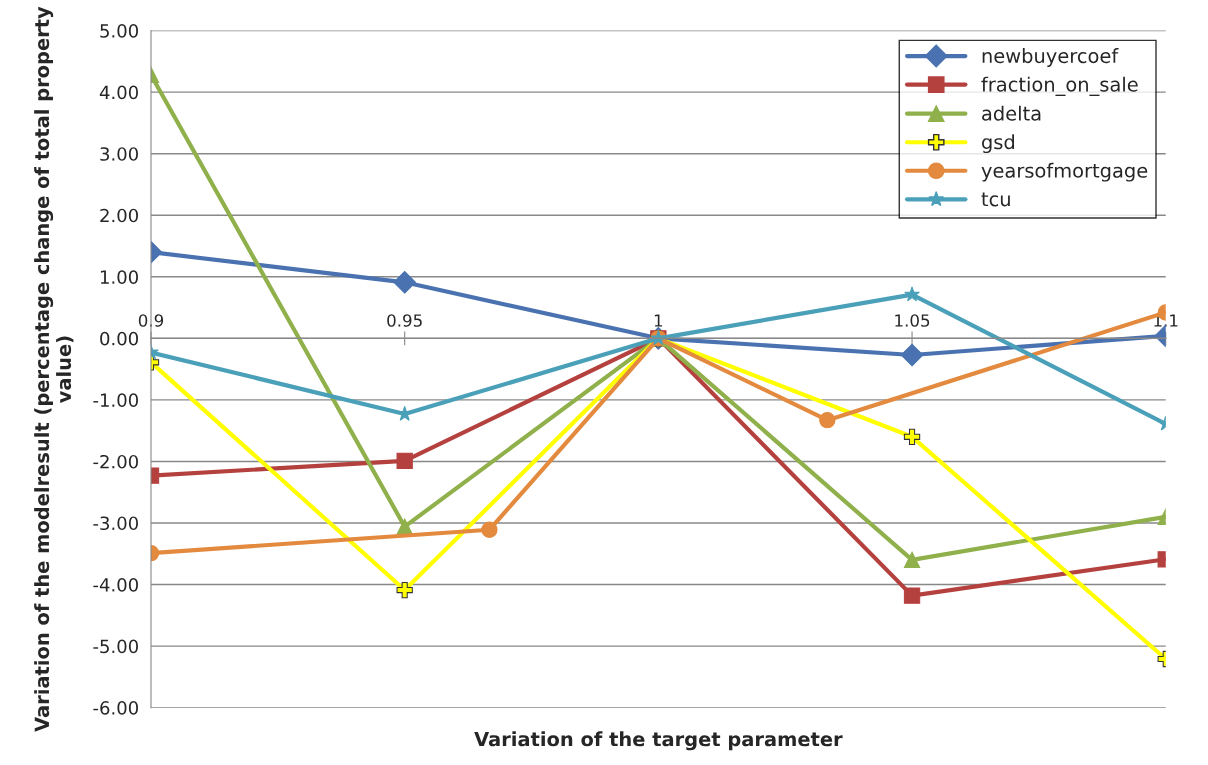 This screenshot has height=765, width=1208. Describe the element at coordinates (115, 461) in the screenshot. I see `y-tick-label: -2.00` at that location.